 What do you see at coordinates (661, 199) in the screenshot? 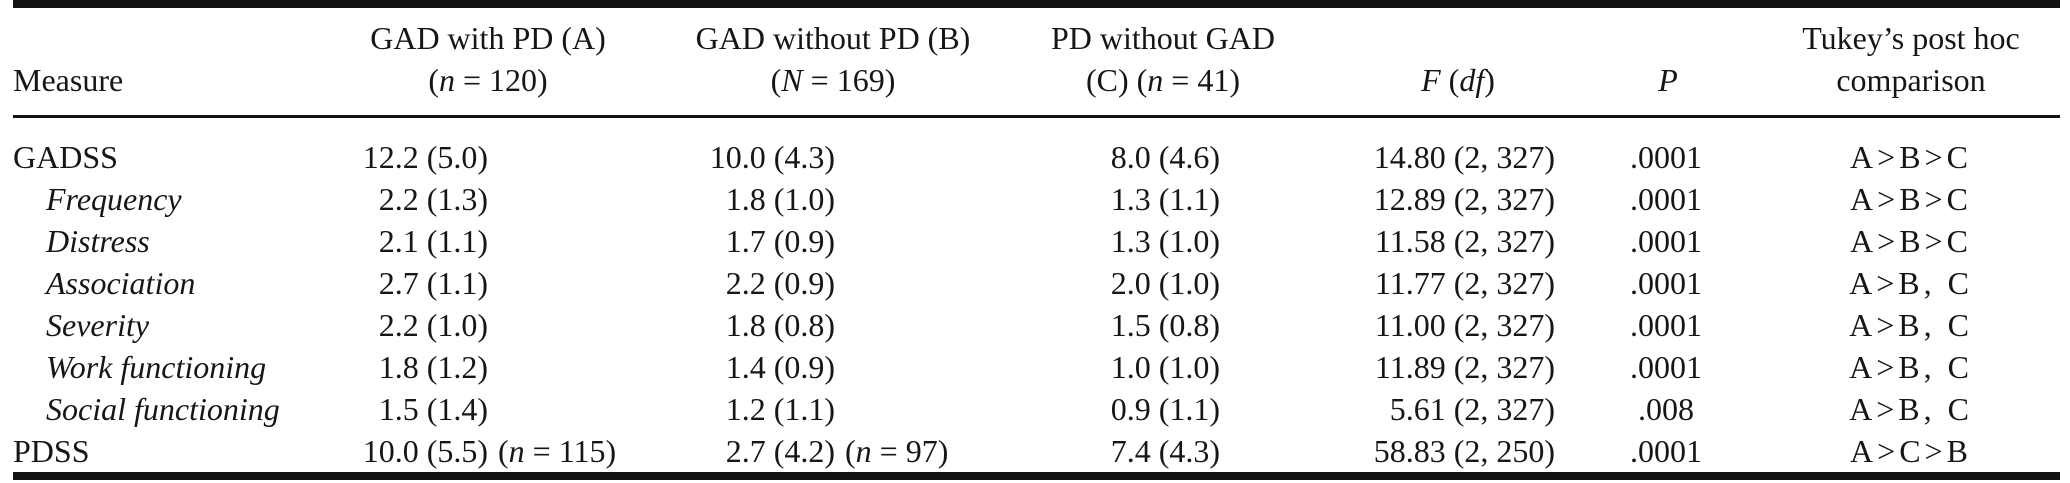
I see `group-b-cell: 1.8 (1.0)` at bounding box center [661, 199].